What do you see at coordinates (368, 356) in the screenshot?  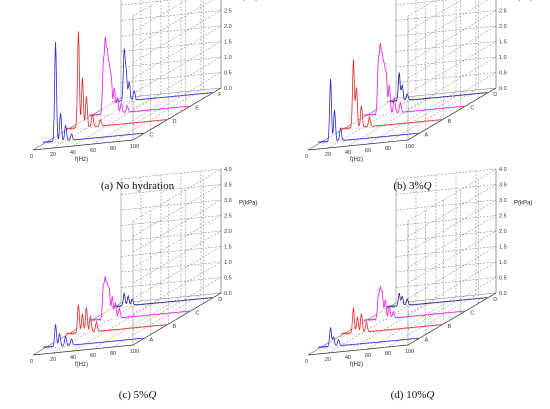 I see `x-tick-label: 60` at bounding box center [368, 356].